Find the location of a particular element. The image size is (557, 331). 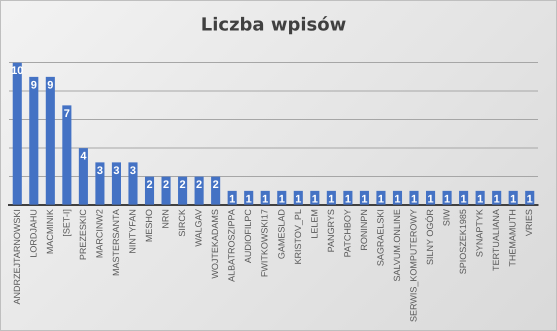

data-label: 7 is located at coordinates (67, 114).